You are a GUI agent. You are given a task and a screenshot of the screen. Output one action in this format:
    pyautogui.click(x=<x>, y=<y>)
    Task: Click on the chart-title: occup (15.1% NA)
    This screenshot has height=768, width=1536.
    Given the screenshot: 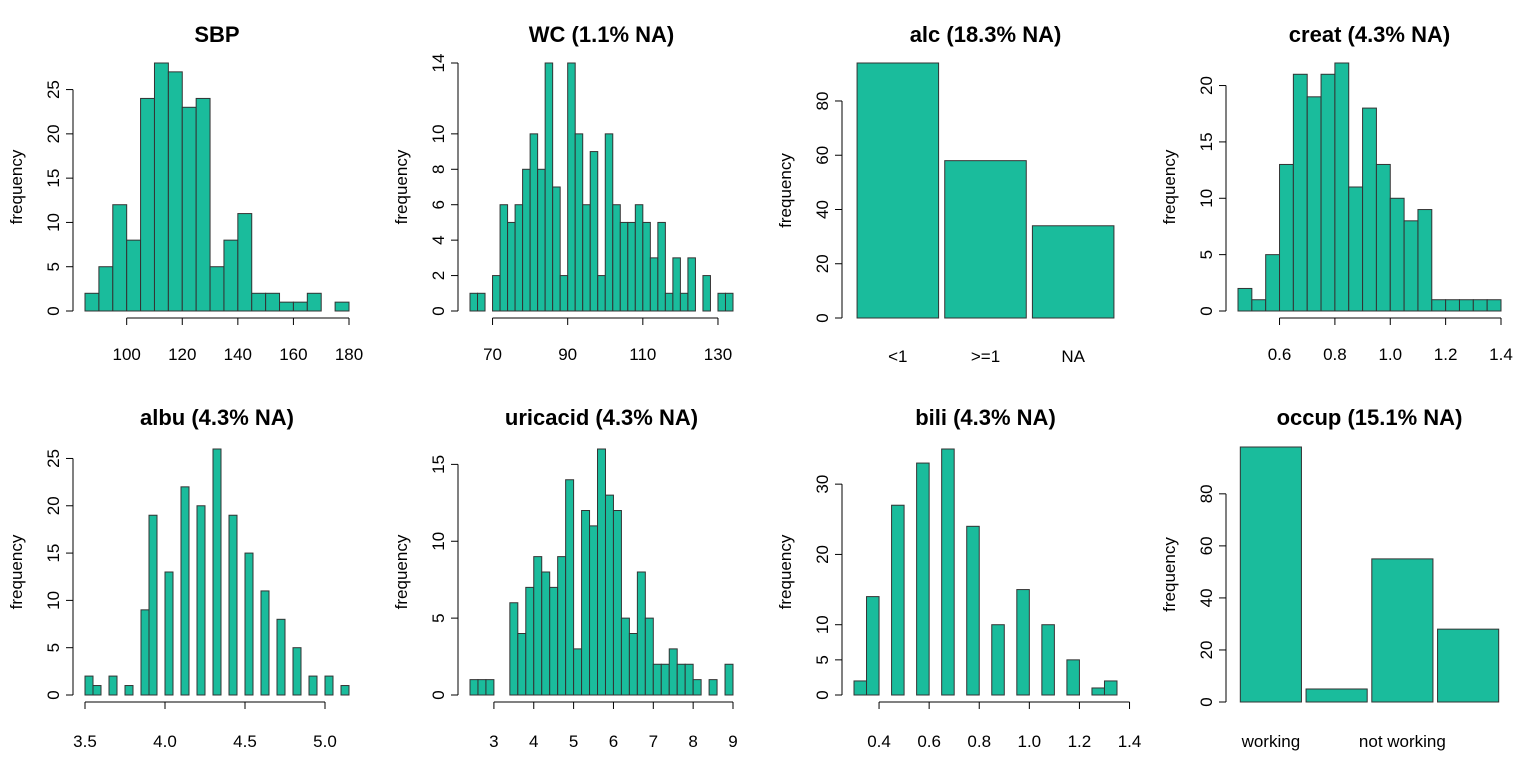 What is the action you would take?
    pyautogui.click(x=1370, y=417)
    